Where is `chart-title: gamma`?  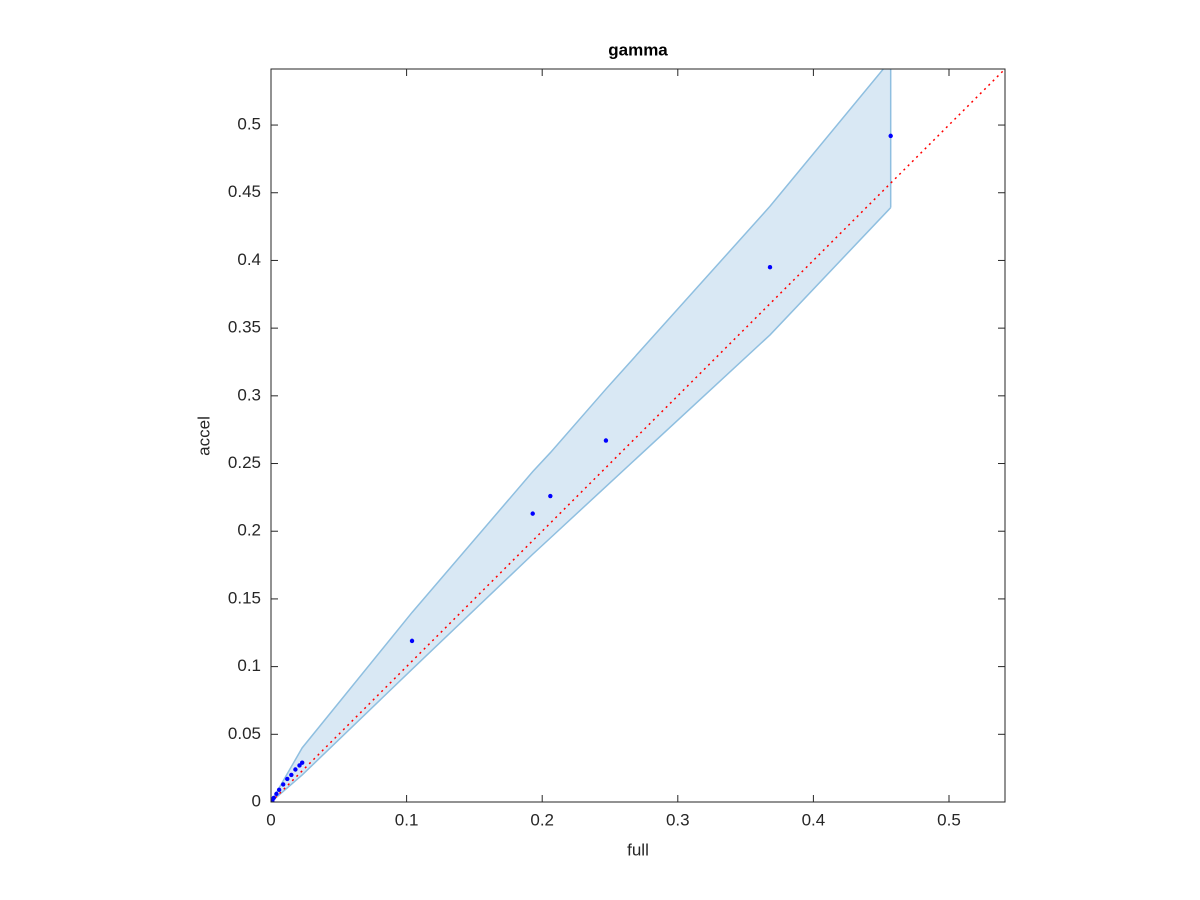 chart-title: gamma is located at coordinates (638, 49).